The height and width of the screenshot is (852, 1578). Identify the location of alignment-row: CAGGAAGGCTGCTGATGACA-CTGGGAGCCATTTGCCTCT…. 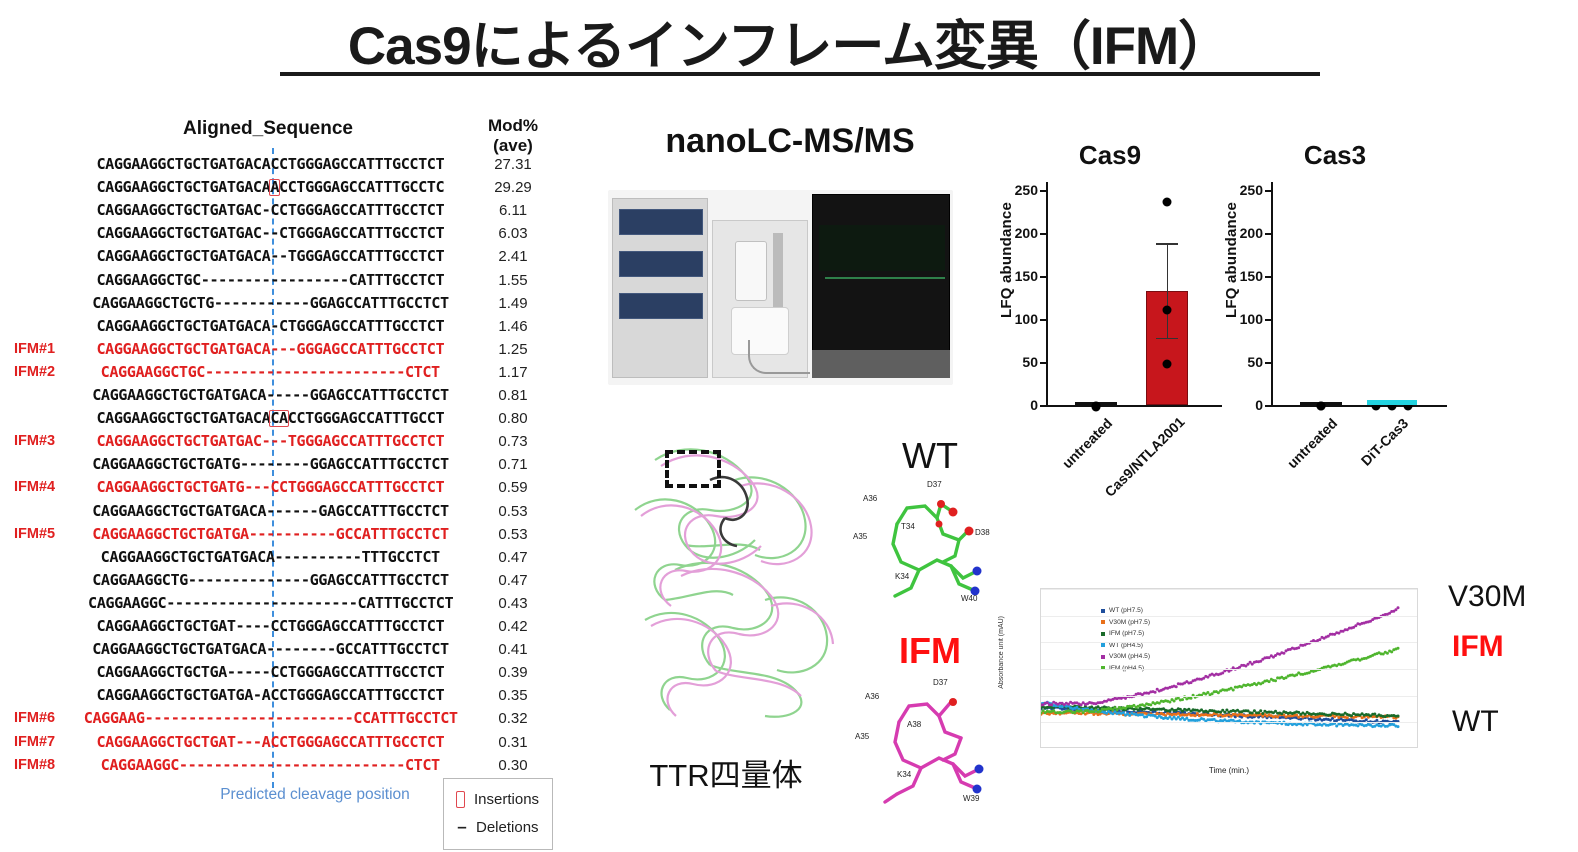
(280, 327).